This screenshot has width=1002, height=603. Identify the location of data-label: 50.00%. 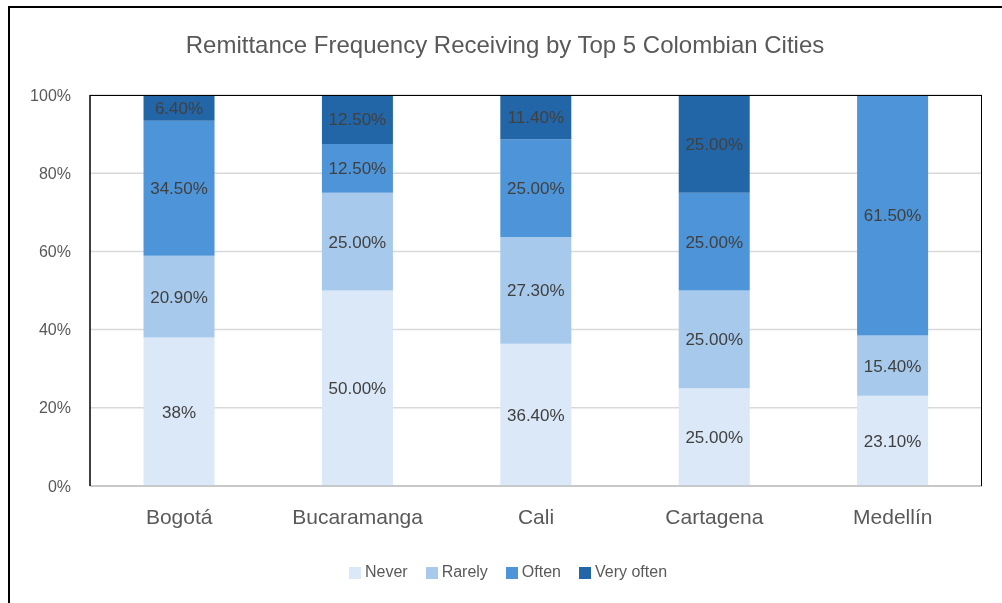
(357, 389).